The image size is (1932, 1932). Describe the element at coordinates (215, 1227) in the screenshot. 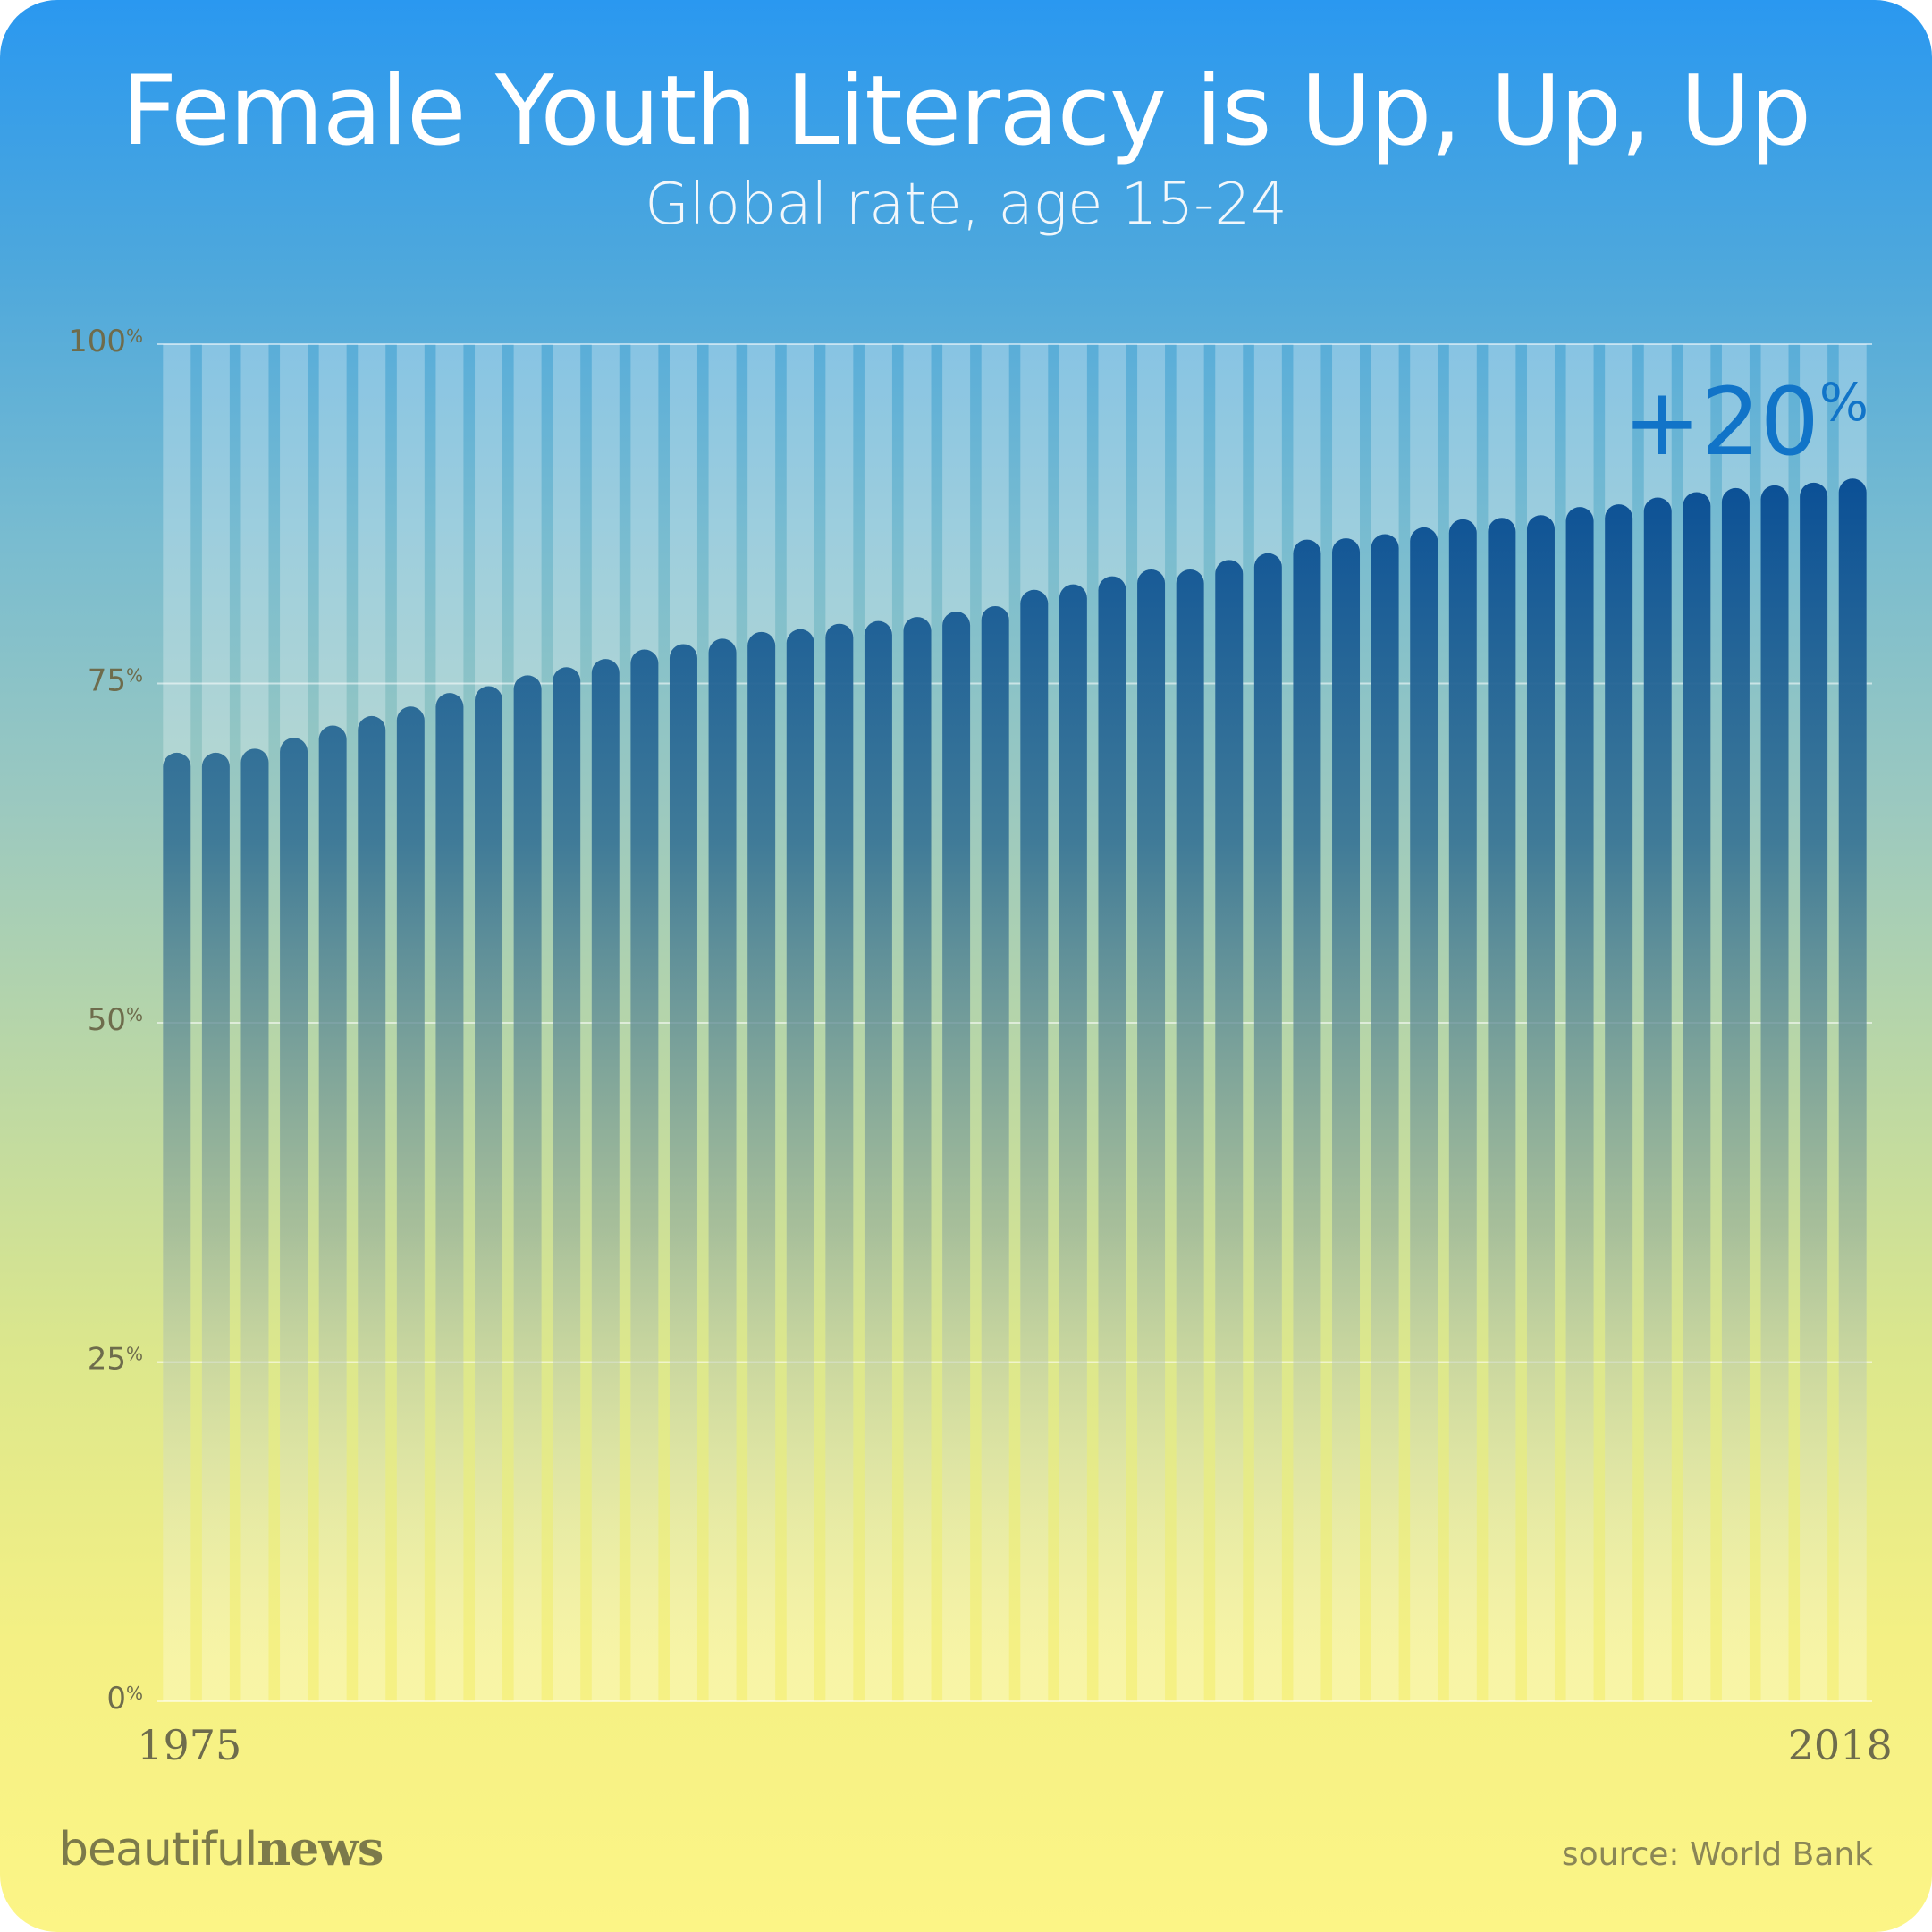

I see `bar-1976` at that location.